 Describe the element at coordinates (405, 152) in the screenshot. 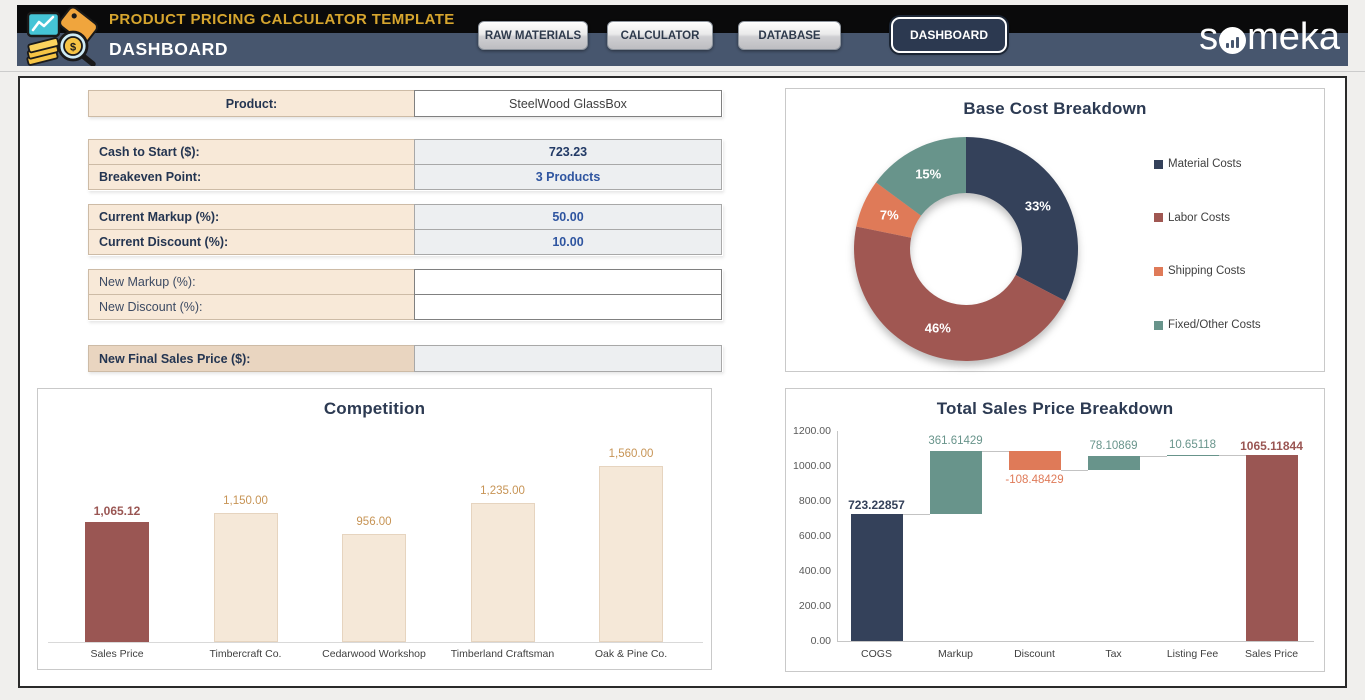

I see `form-row-cash-to-start: Cash to Start ($): 723.23` at that location.